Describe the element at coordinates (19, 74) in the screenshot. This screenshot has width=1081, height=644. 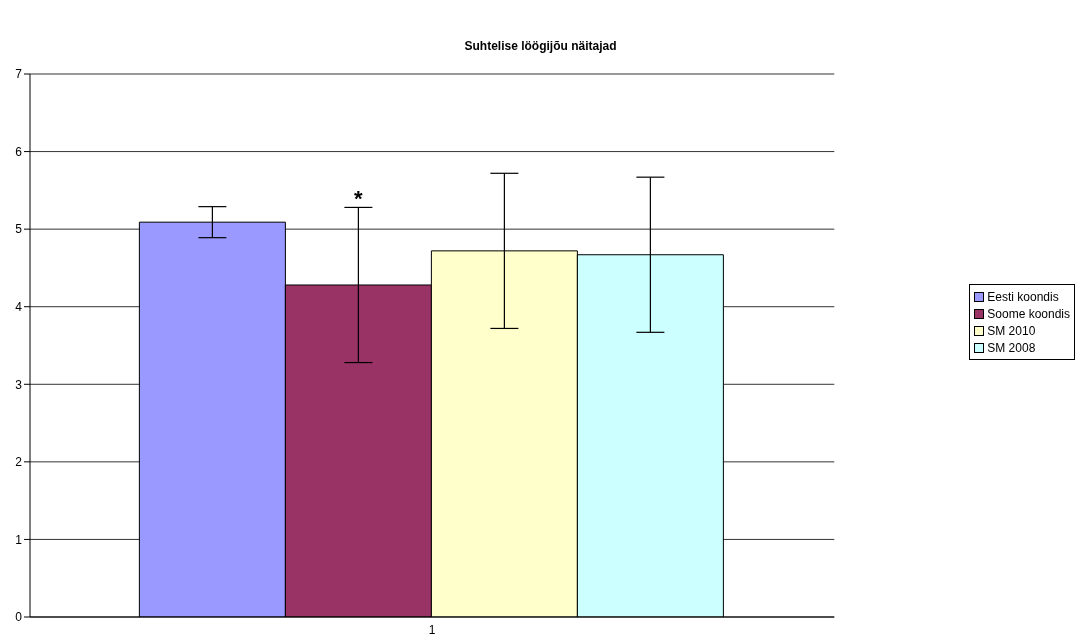
I see `y-tick-label: 7` at that location.